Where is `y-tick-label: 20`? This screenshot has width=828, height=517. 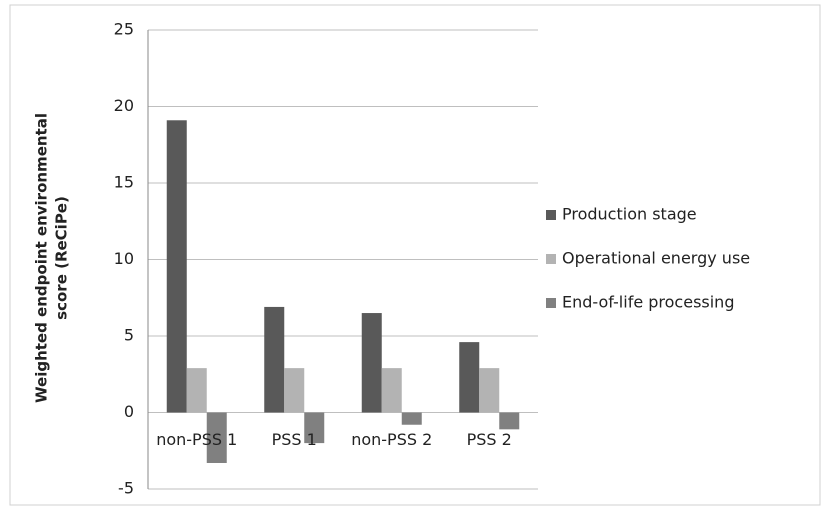
y-tick-label: 20 is located at coordinates (124, 105).